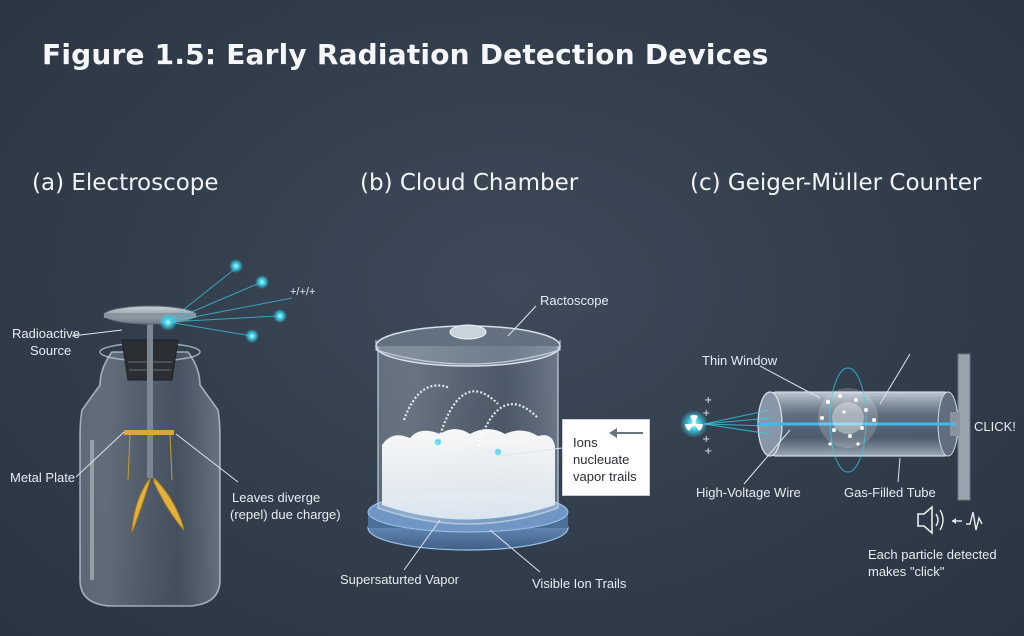 The height and width of the screenshot is (636, 1024). Describe the element at coordinates (836, 183) in the screenshot. I see `panel-title-geiger-counter: (c) Geiger-Müller Counter` at that location.